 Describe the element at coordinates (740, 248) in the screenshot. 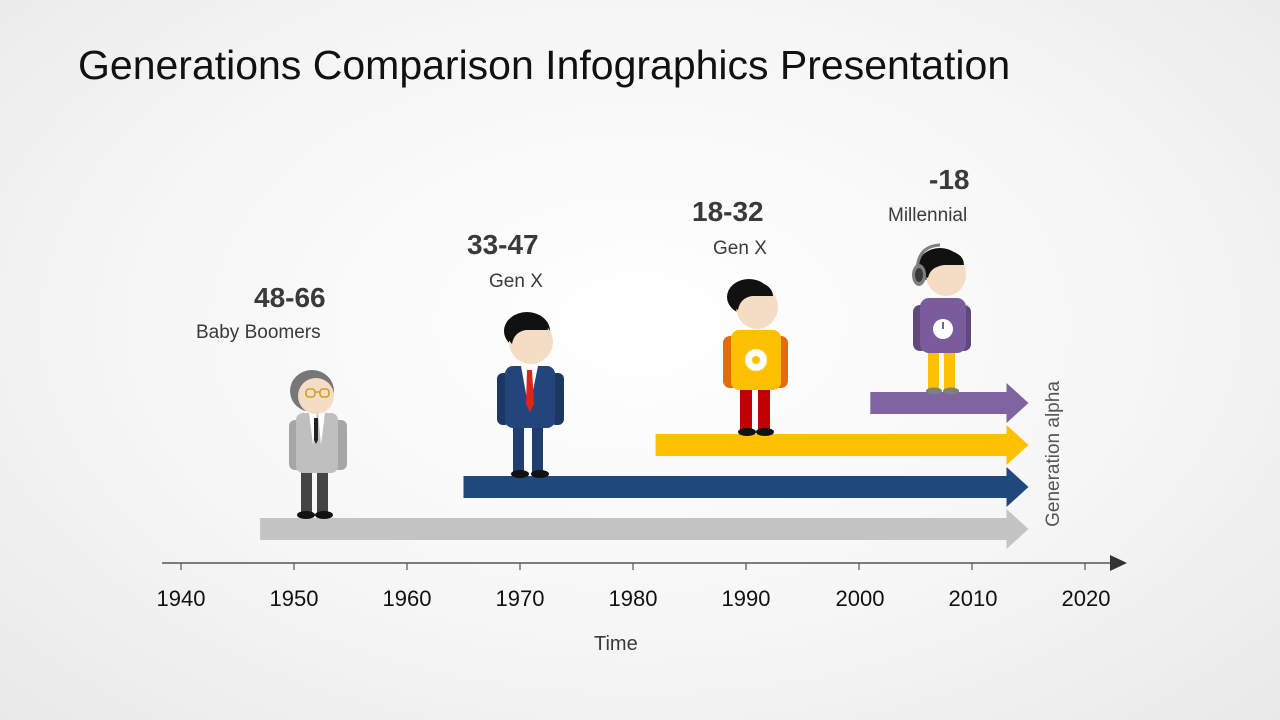

I see `generation-name-gen-x-young: Gen X` at that location.